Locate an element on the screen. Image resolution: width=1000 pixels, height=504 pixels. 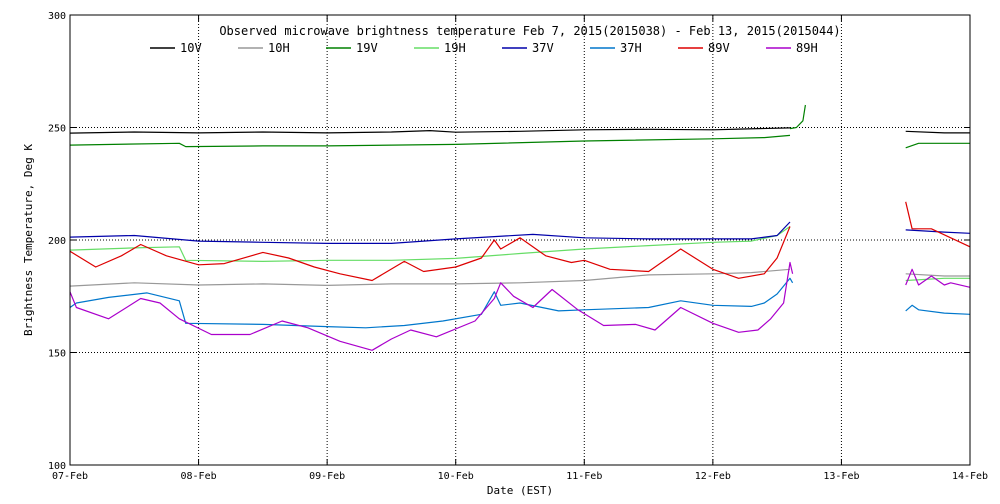
series-37v-line is located at coordinates (520, 232).